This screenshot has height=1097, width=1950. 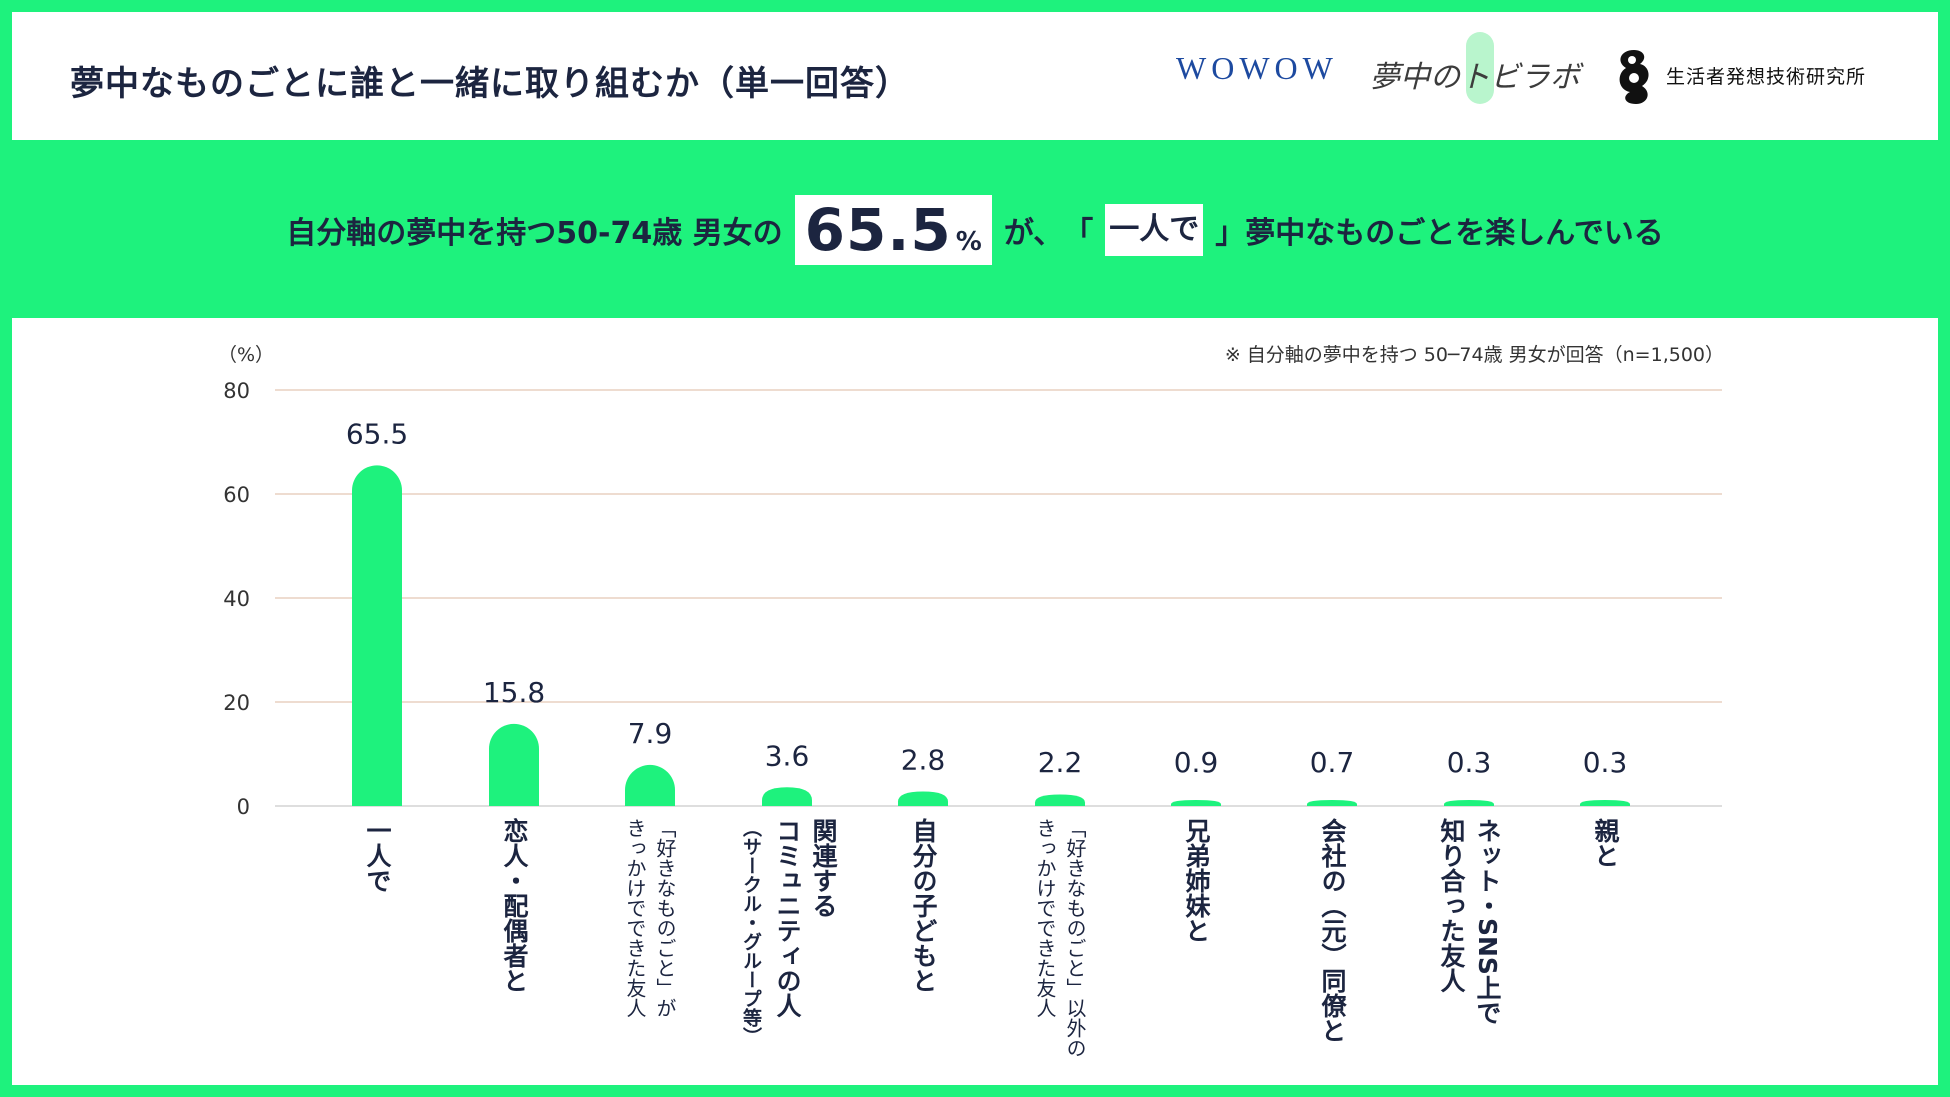 What do you see at coordinates (823, 868) in the screenshot?
I see `category-label-line: 関連する` at bounding box center [823, 868].